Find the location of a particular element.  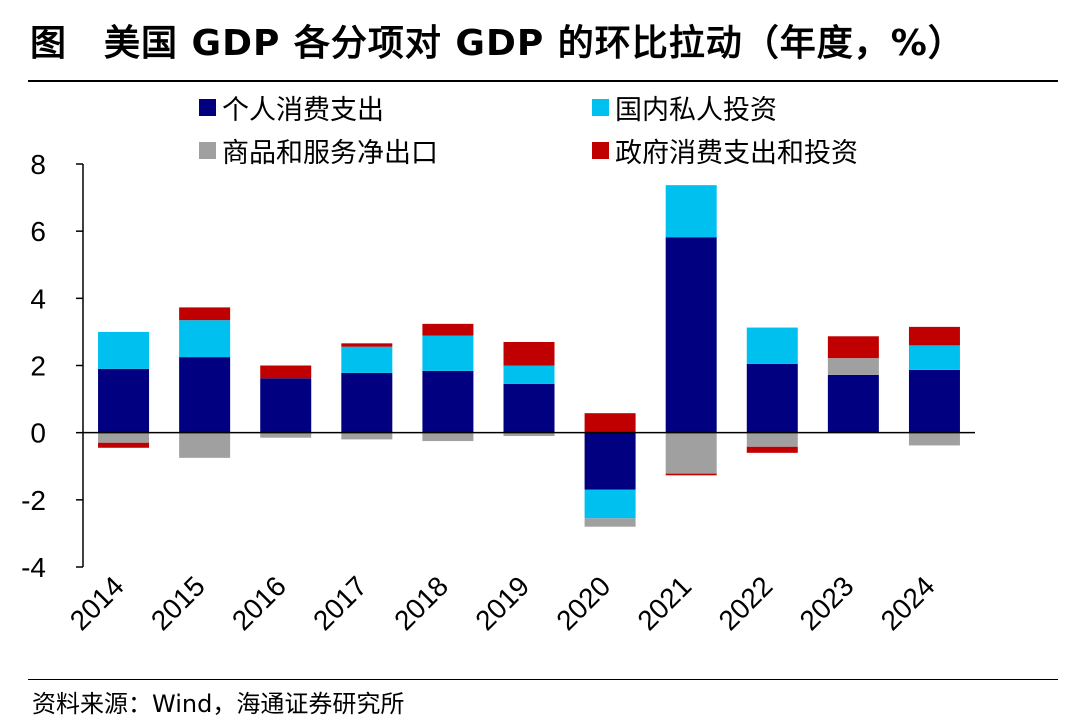

legend-label-government: 政府消费支出和投资 is located at coordinates (736, 153).